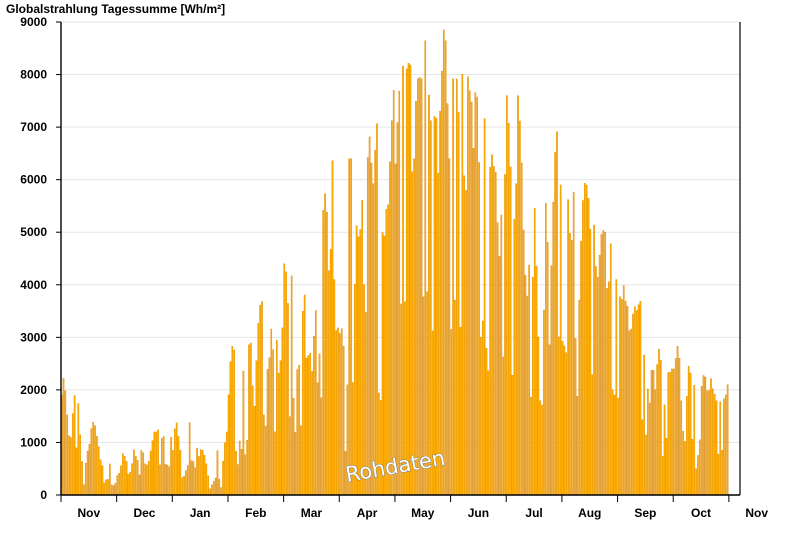  I want to click on x-tick-label: Jan, so click(200, 513).